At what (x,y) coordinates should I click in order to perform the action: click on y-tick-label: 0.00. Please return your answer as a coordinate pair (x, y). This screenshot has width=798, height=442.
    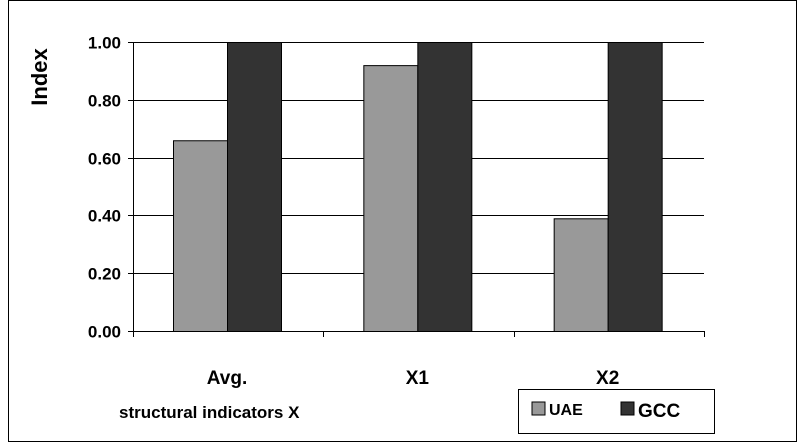
    Looking at the image, I should click on (104, 332).